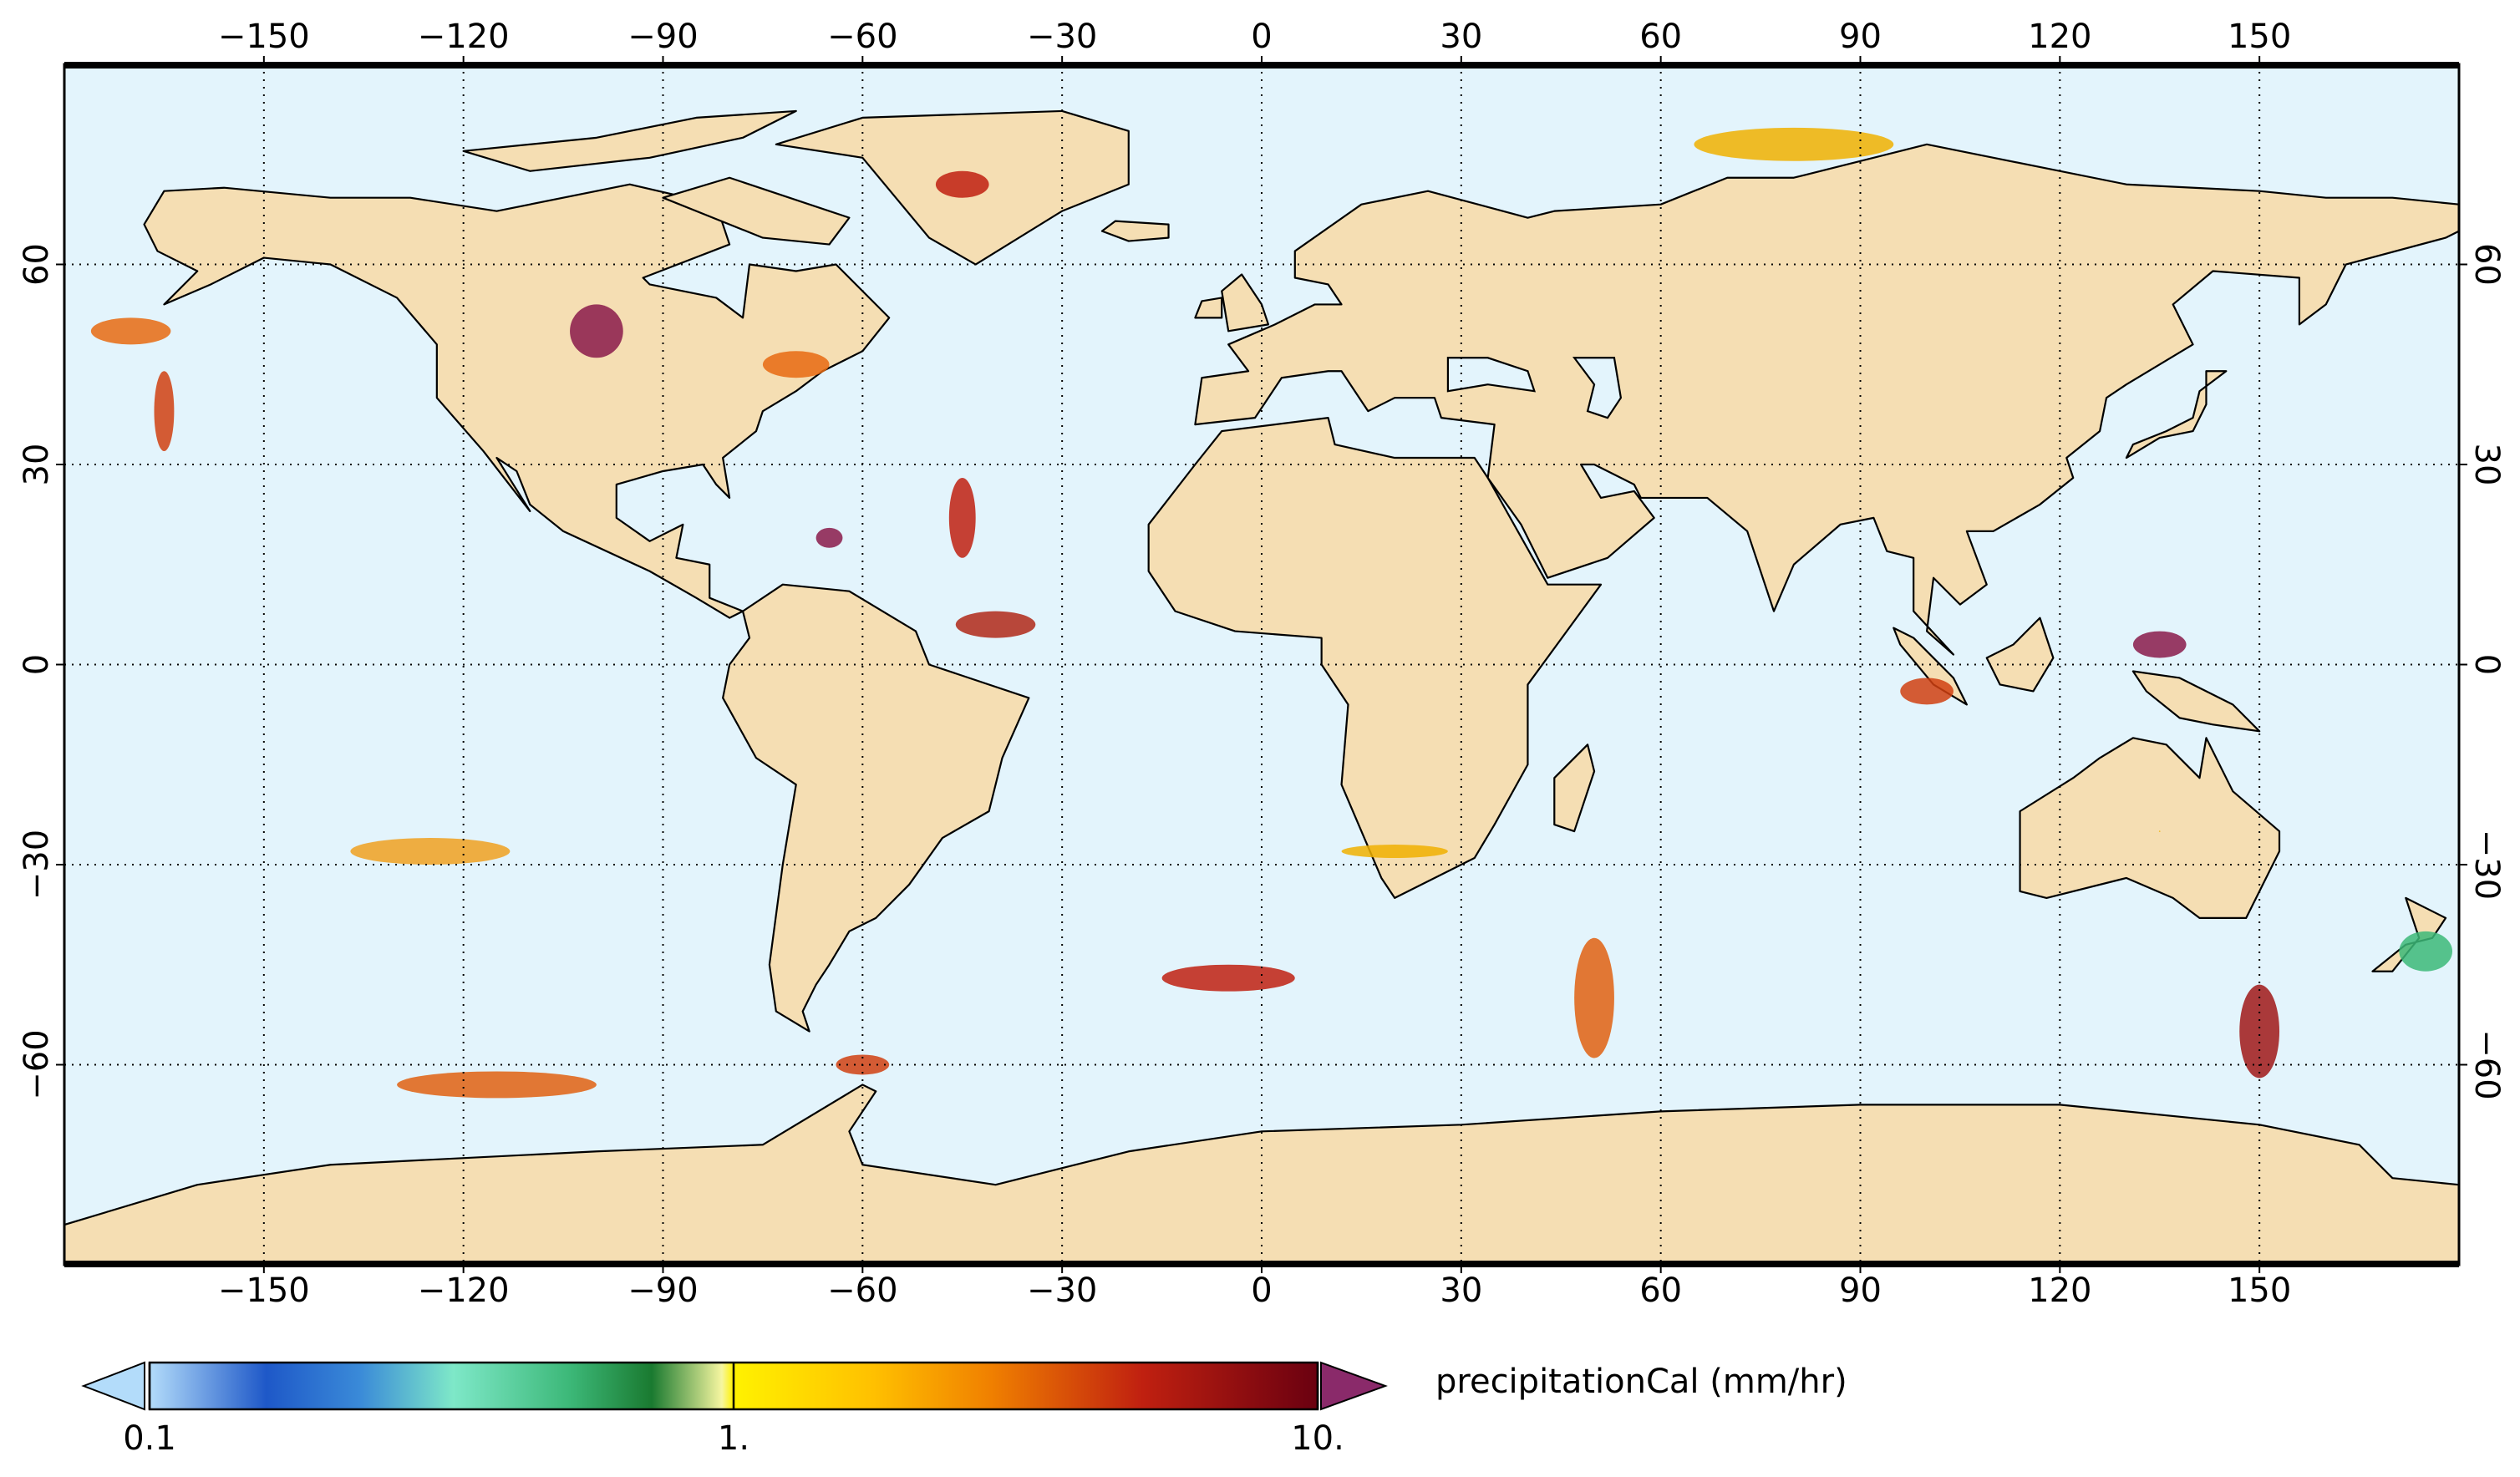 The image size is (2520, 1477). I want to click on arctic-islands, so click(630, 141).